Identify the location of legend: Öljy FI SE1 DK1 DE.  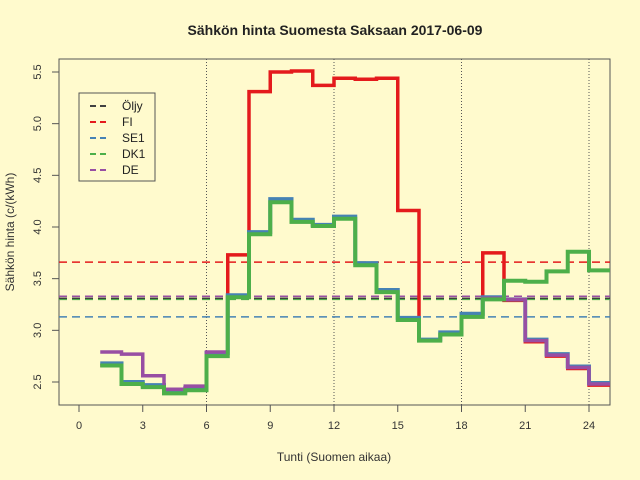
(117, 137).